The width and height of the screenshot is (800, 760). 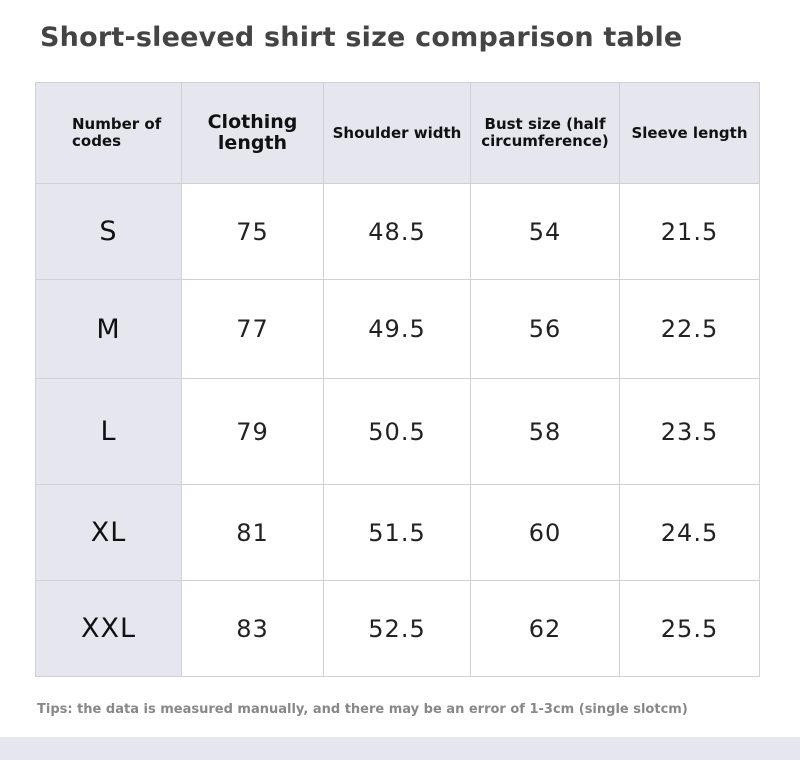 I want to click on header-shoulder-width: Shoulder width, so click(x=397, y=133).